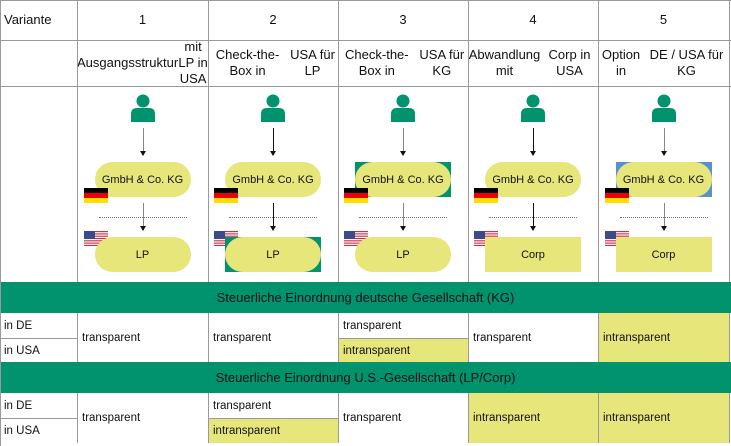  What do you see at coordinates (662, 62) in the screenshot?
I see `variant-title: Option in DE / USA für KG` at bounding box center [662, 62].